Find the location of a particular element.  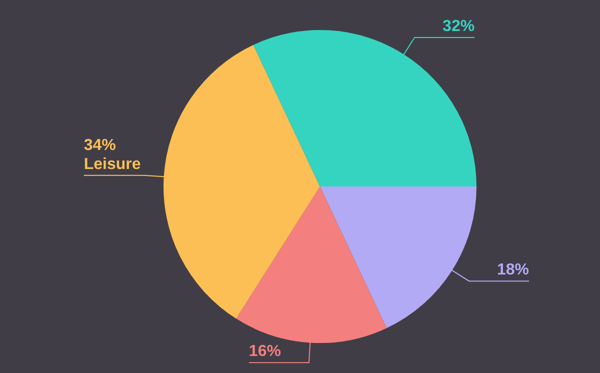

slice-label: Leisure is located at coordinates (112, 164).